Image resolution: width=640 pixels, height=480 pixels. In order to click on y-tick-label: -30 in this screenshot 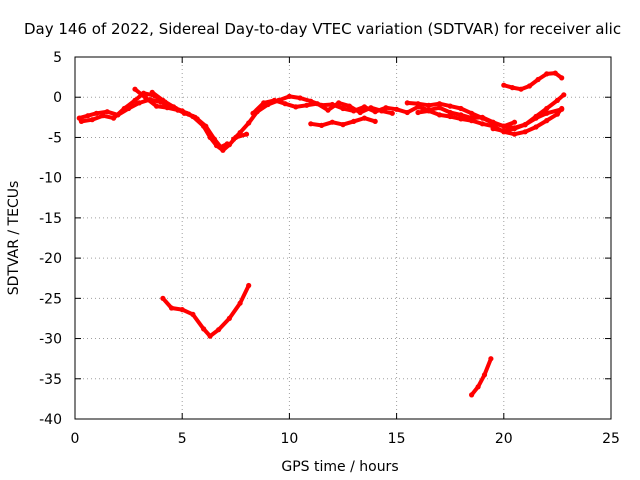, I will do `click(50, 340)`.